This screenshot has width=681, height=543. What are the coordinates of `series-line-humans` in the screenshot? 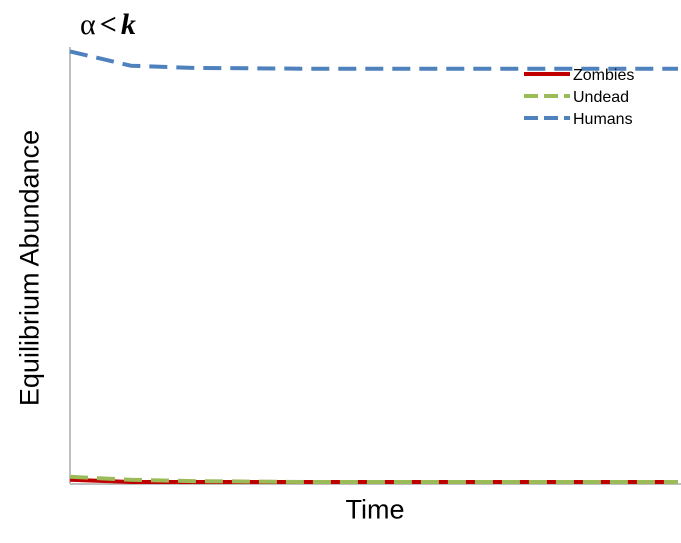 It's located at (373, 60).